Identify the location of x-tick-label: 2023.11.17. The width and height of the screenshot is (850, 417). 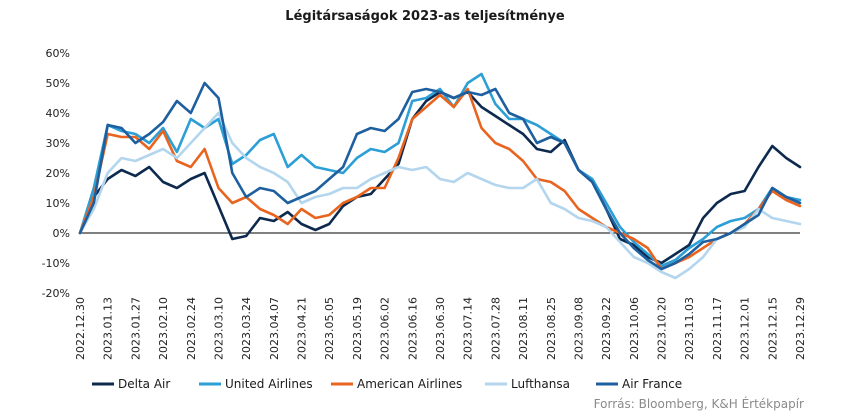
(717, 328).